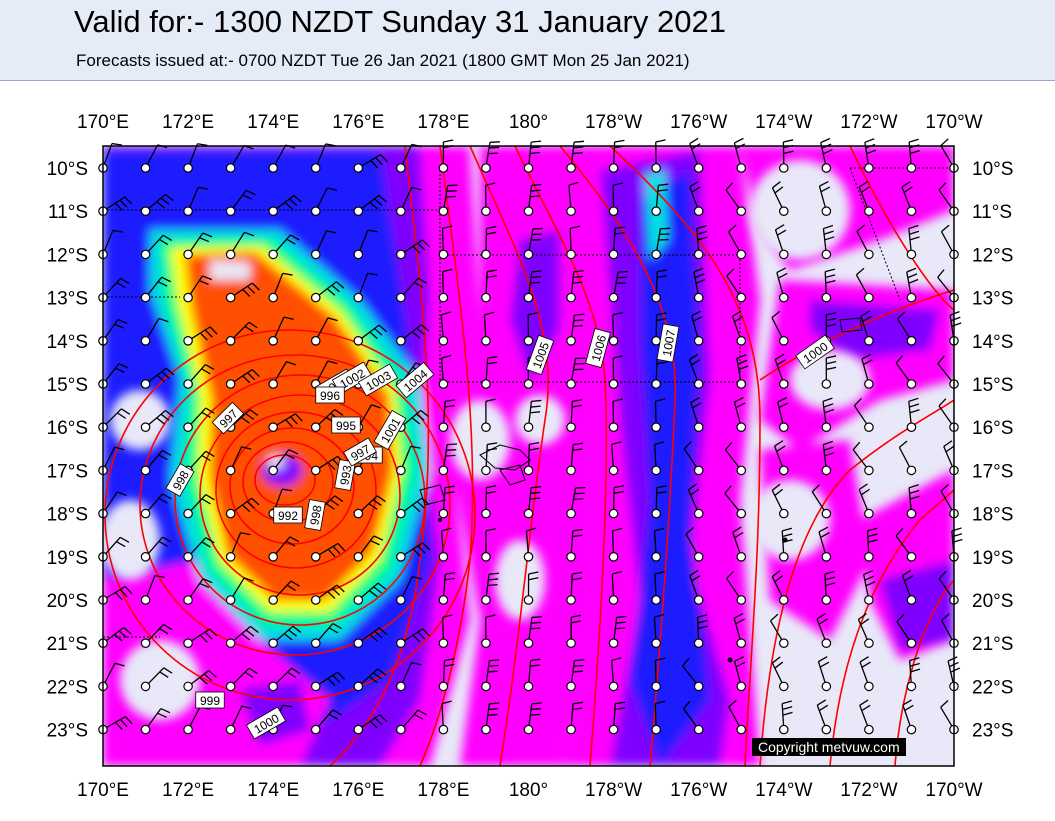 The height and width of the screenshot is (821, 1055). Describe the element at coordinates (669, 342) in the screenshot. I see `svg-text: 1007` at that location.